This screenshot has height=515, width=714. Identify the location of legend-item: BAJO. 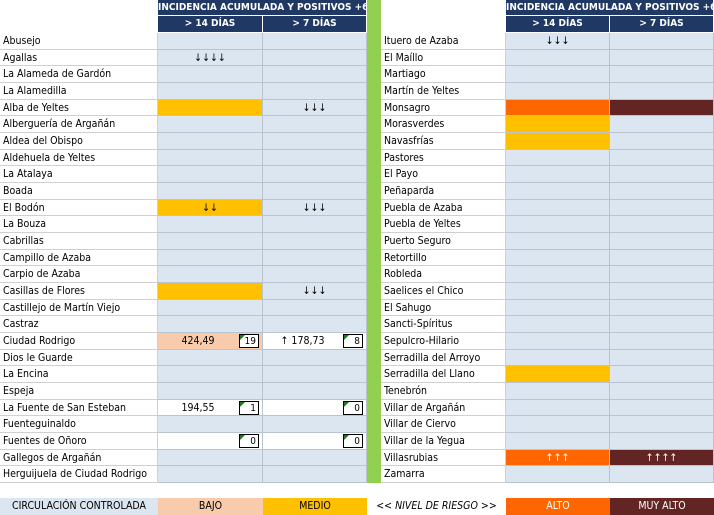
(210, 506).